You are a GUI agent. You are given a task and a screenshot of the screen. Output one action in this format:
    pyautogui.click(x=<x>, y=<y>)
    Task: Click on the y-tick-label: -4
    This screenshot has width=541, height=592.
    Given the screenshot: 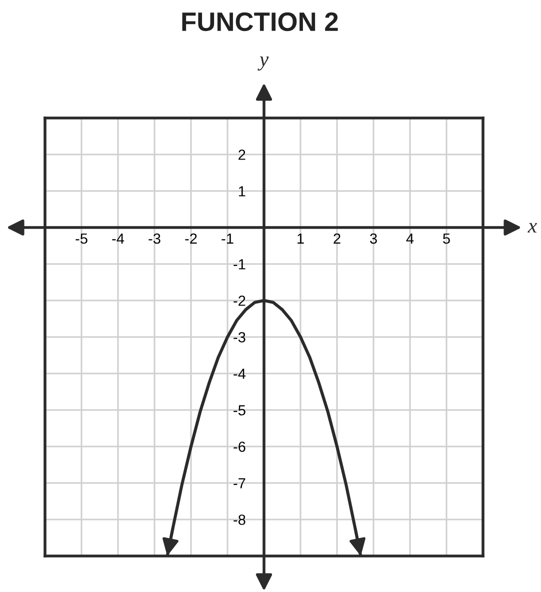 What is the action you would take?
    pyautogui.click(x=240, y=373)
    